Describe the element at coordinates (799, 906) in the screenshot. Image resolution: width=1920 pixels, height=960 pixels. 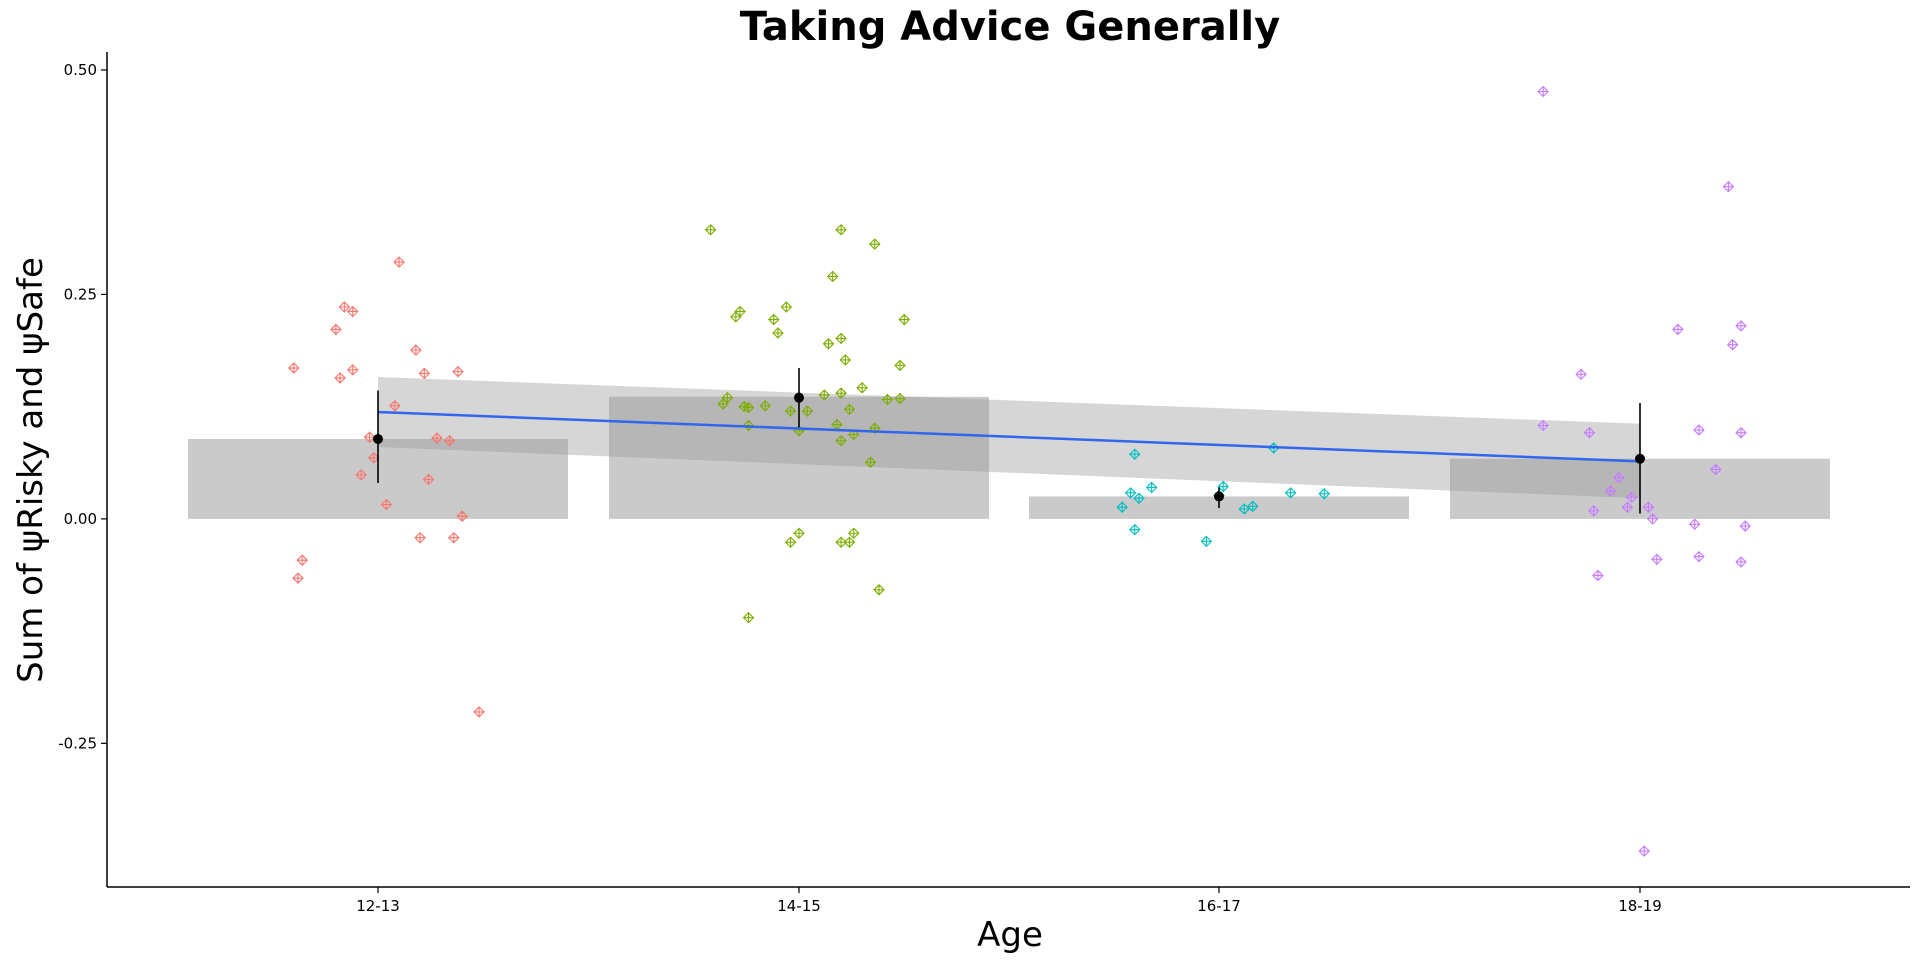
I see `x-tick-label: 14-15` at that location.